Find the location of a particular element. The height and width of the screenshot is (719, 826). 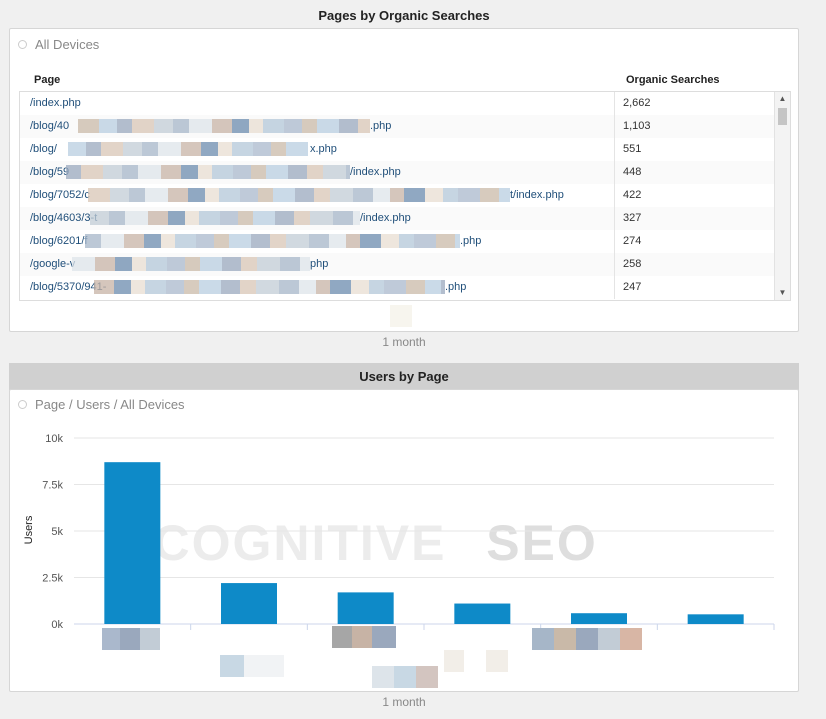

row-page-link: /blog/5370/941- is located at coordinates (68, 287).